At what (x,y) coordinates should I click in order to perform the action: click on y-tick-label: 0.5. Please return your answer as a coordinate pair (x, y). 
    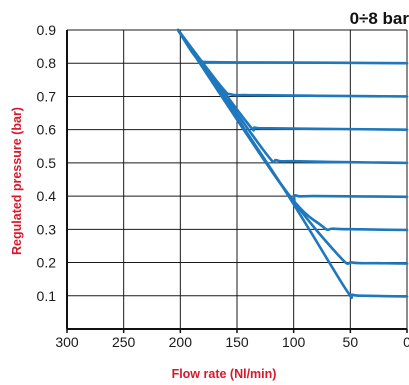
    Looking at the image, I should click on (47, 163).